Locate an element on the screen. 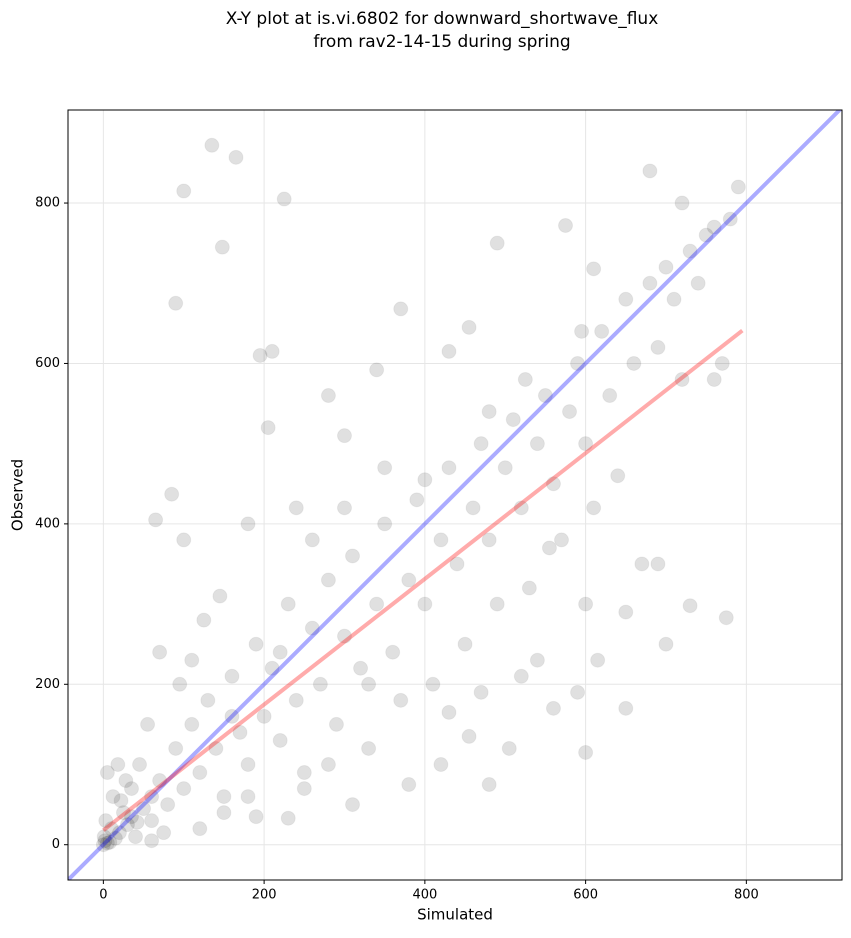 This screenshot has height=938, width=851. y-tick-label: 0 is located at coordinates (56, 844).